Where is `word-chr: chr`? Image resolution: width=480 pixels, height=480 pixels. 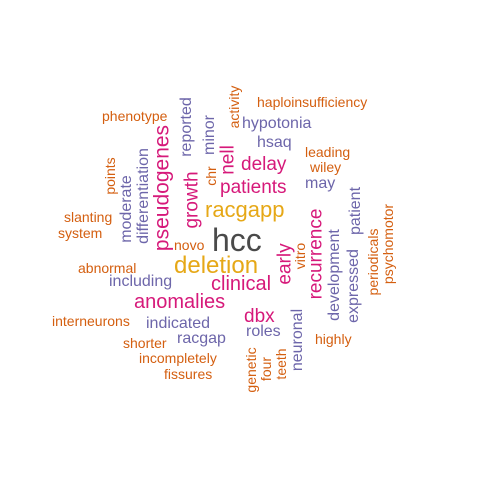
word-chr: chr is located at coordinates (211, 176).